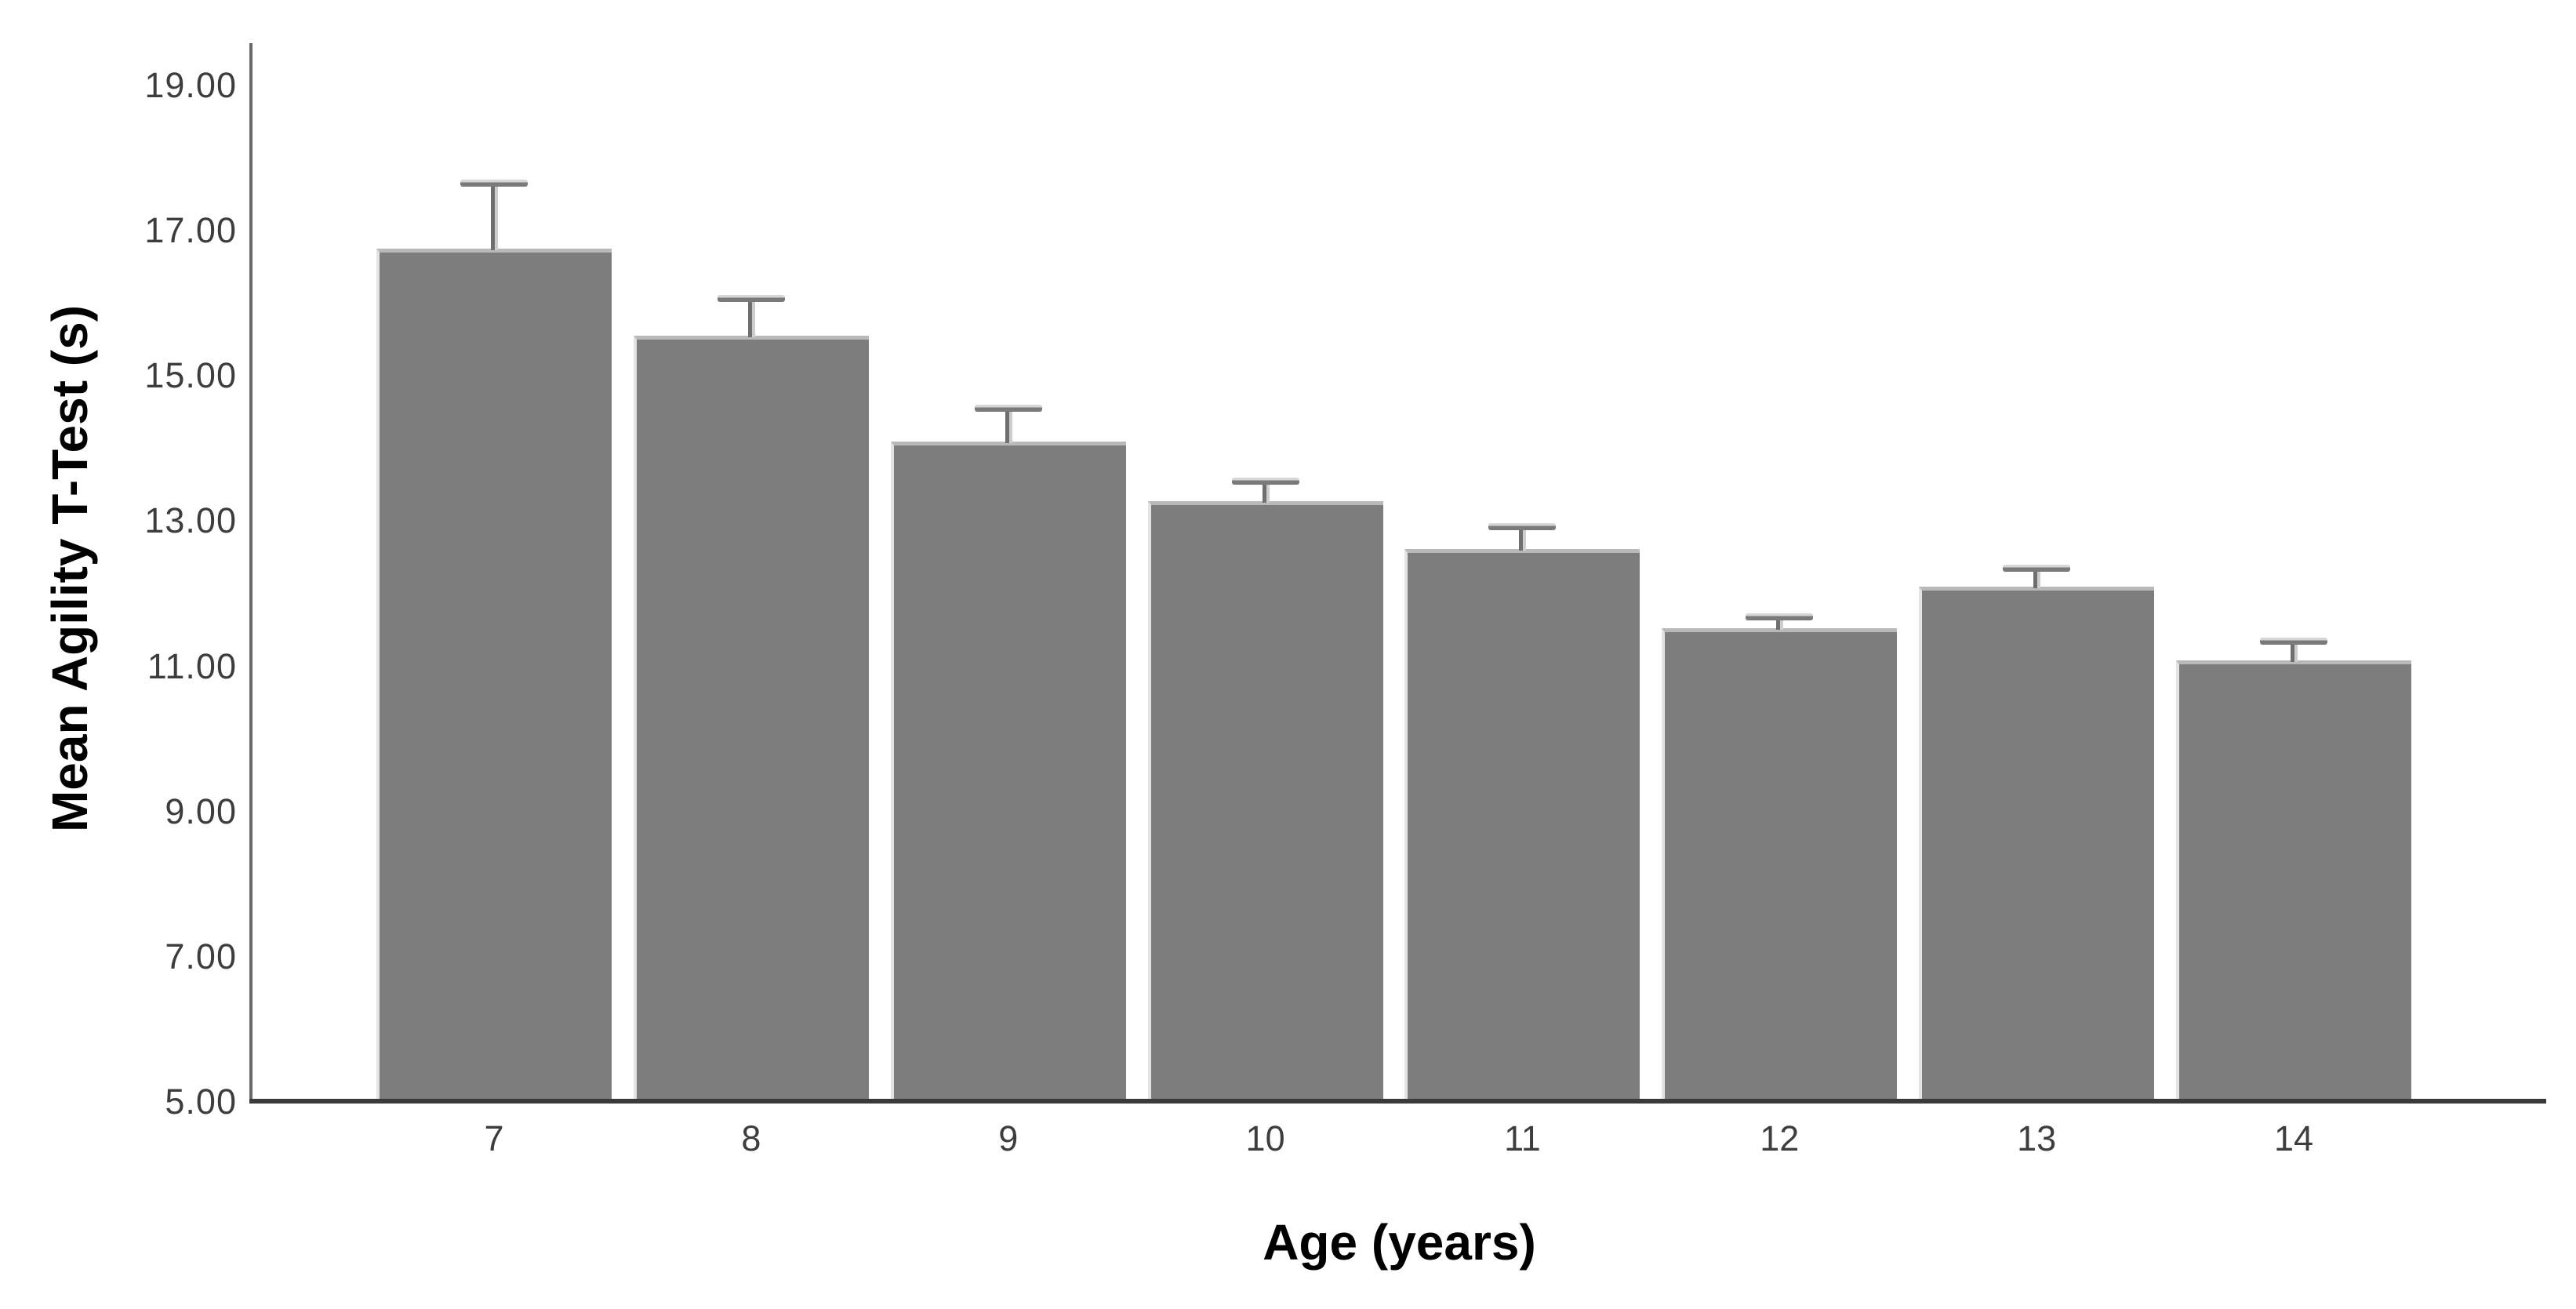  I want to click on x-tick-label: 8, so click(751, 1138).